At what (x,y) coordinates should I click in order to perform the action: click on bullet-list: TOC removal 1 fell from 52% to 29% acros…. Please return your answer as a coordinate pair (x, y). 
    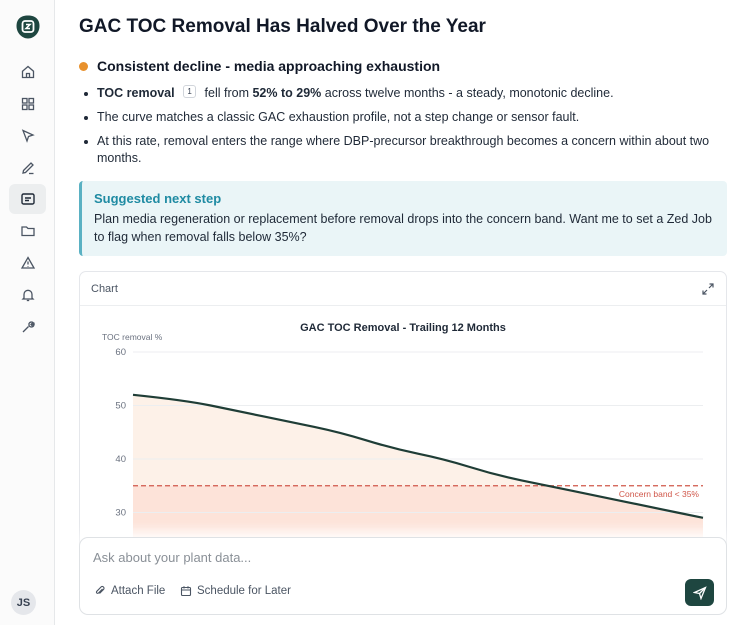
    Looking at the image, I should click on (403, 129).